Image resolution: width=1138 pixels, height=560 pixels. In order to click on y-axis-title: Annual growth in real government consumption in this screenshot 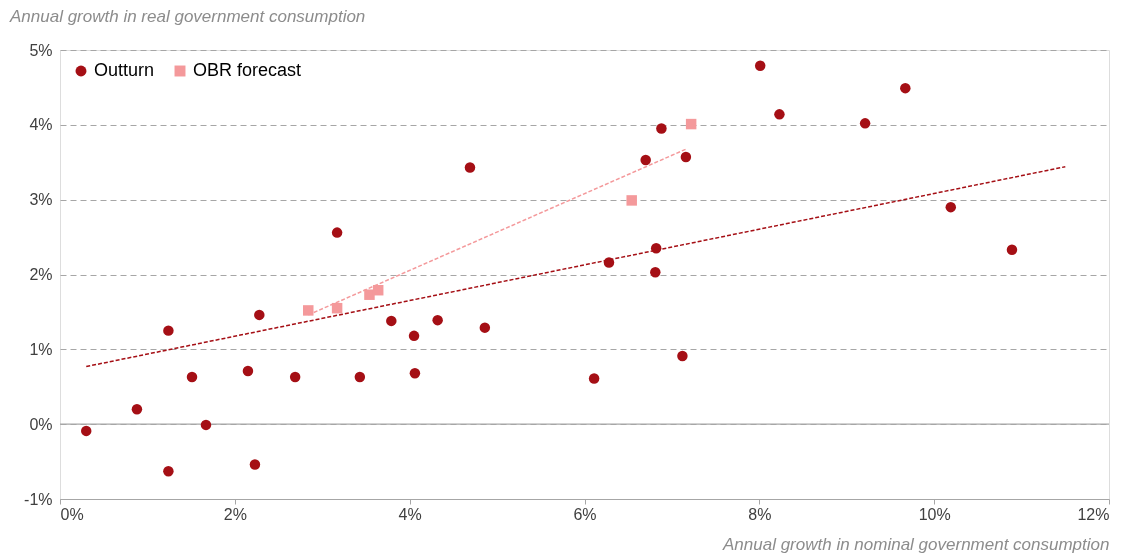, I will do `click(187, 16)`.